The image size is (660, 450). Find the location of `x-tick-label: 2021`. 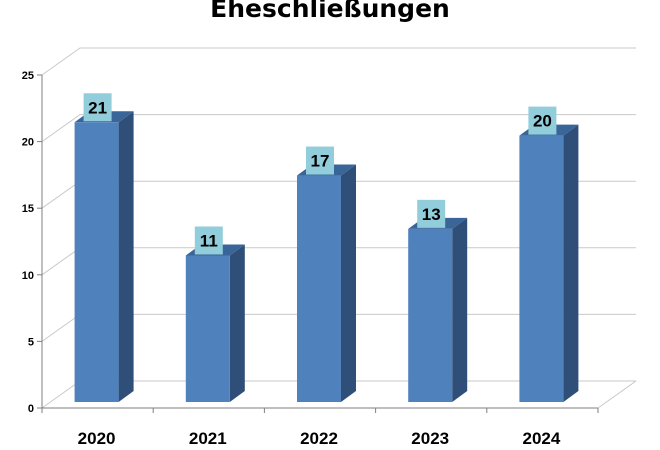

x-tick-label: 2021 is located at coordinates (208, 438).